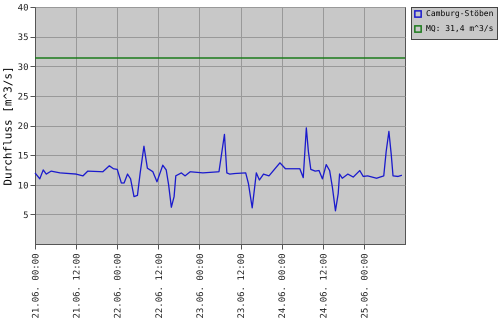 The height and width of the screenshot is (321, 500). Describe the element at coordinates (365, 286) in the screenshot. I see `x-tick-label: 25.06. 00:00` at that location.